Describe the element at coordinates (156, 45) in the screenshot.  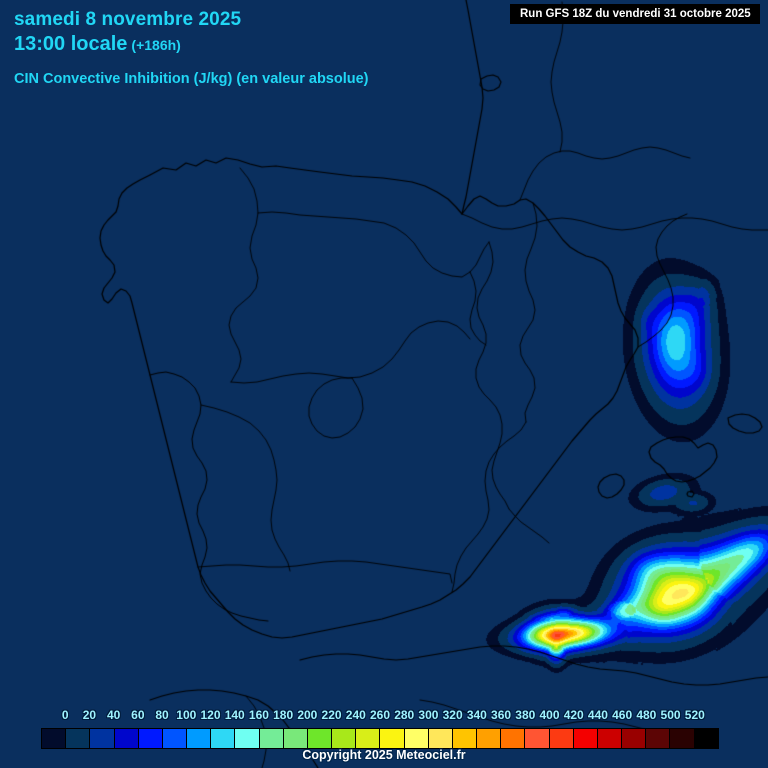
I see `forecast-offset-label: (+186h)` at that location.